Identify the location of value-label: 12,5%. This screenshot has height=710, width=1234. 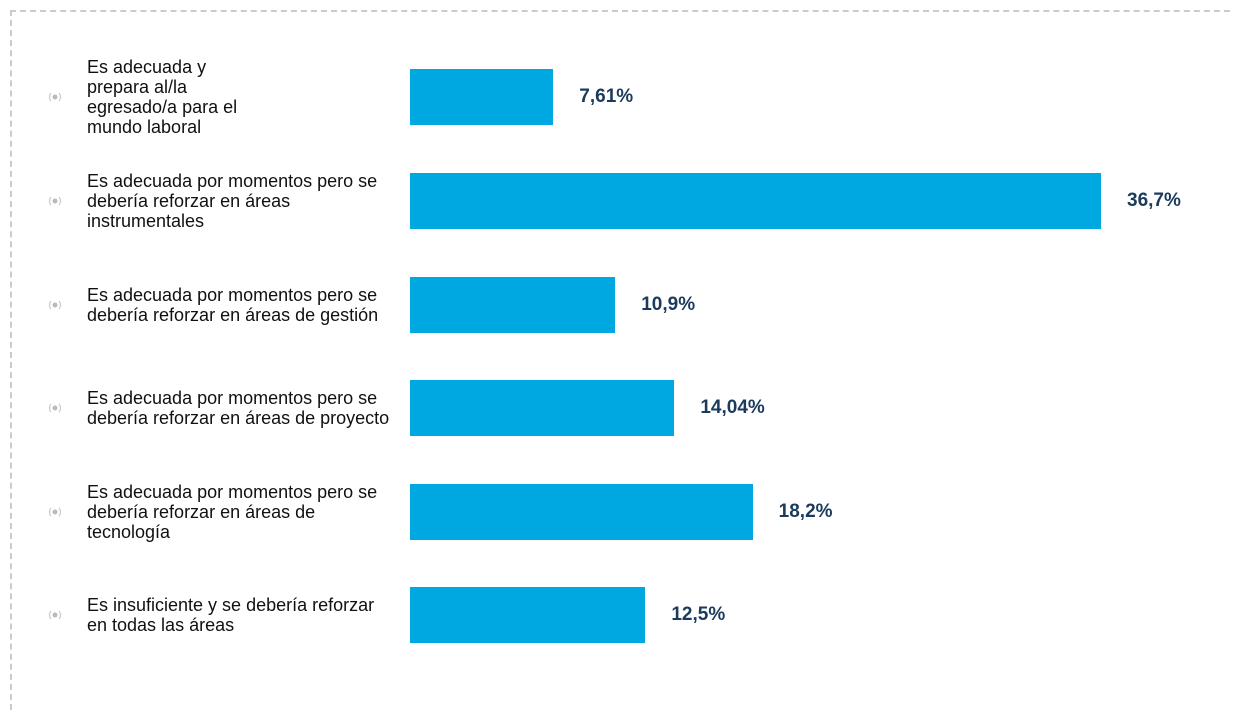
(698, 614).